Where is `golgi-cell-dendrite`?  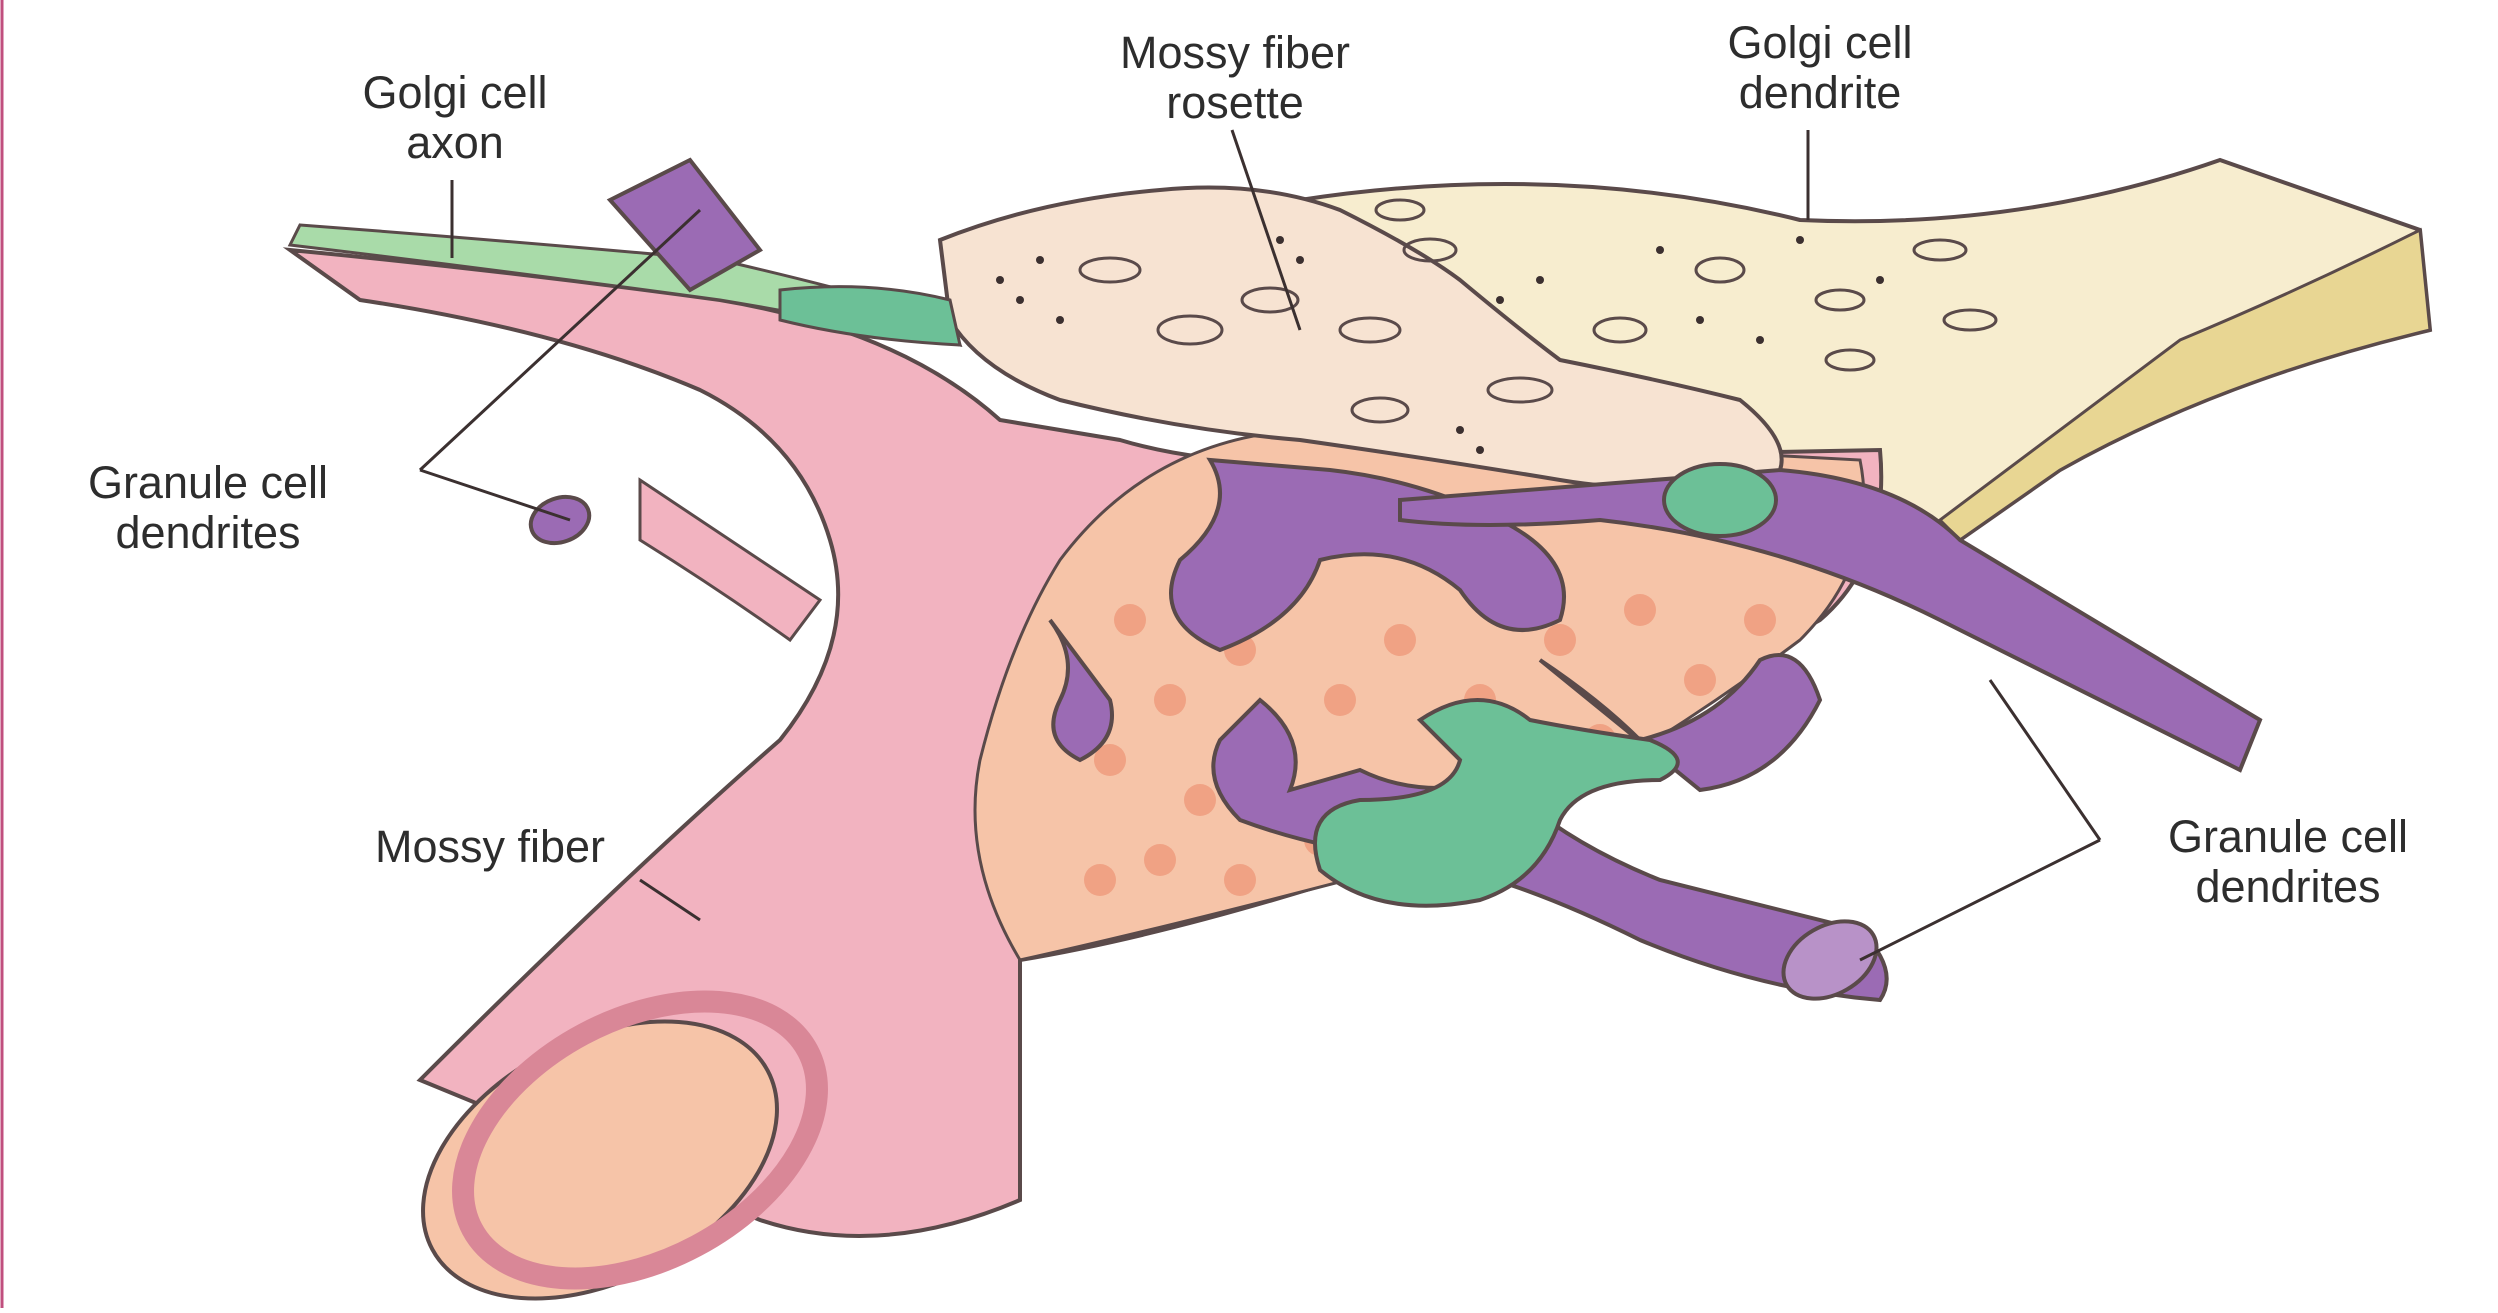 golgi-cell-dendrite is located at coordinates (1865, 350).